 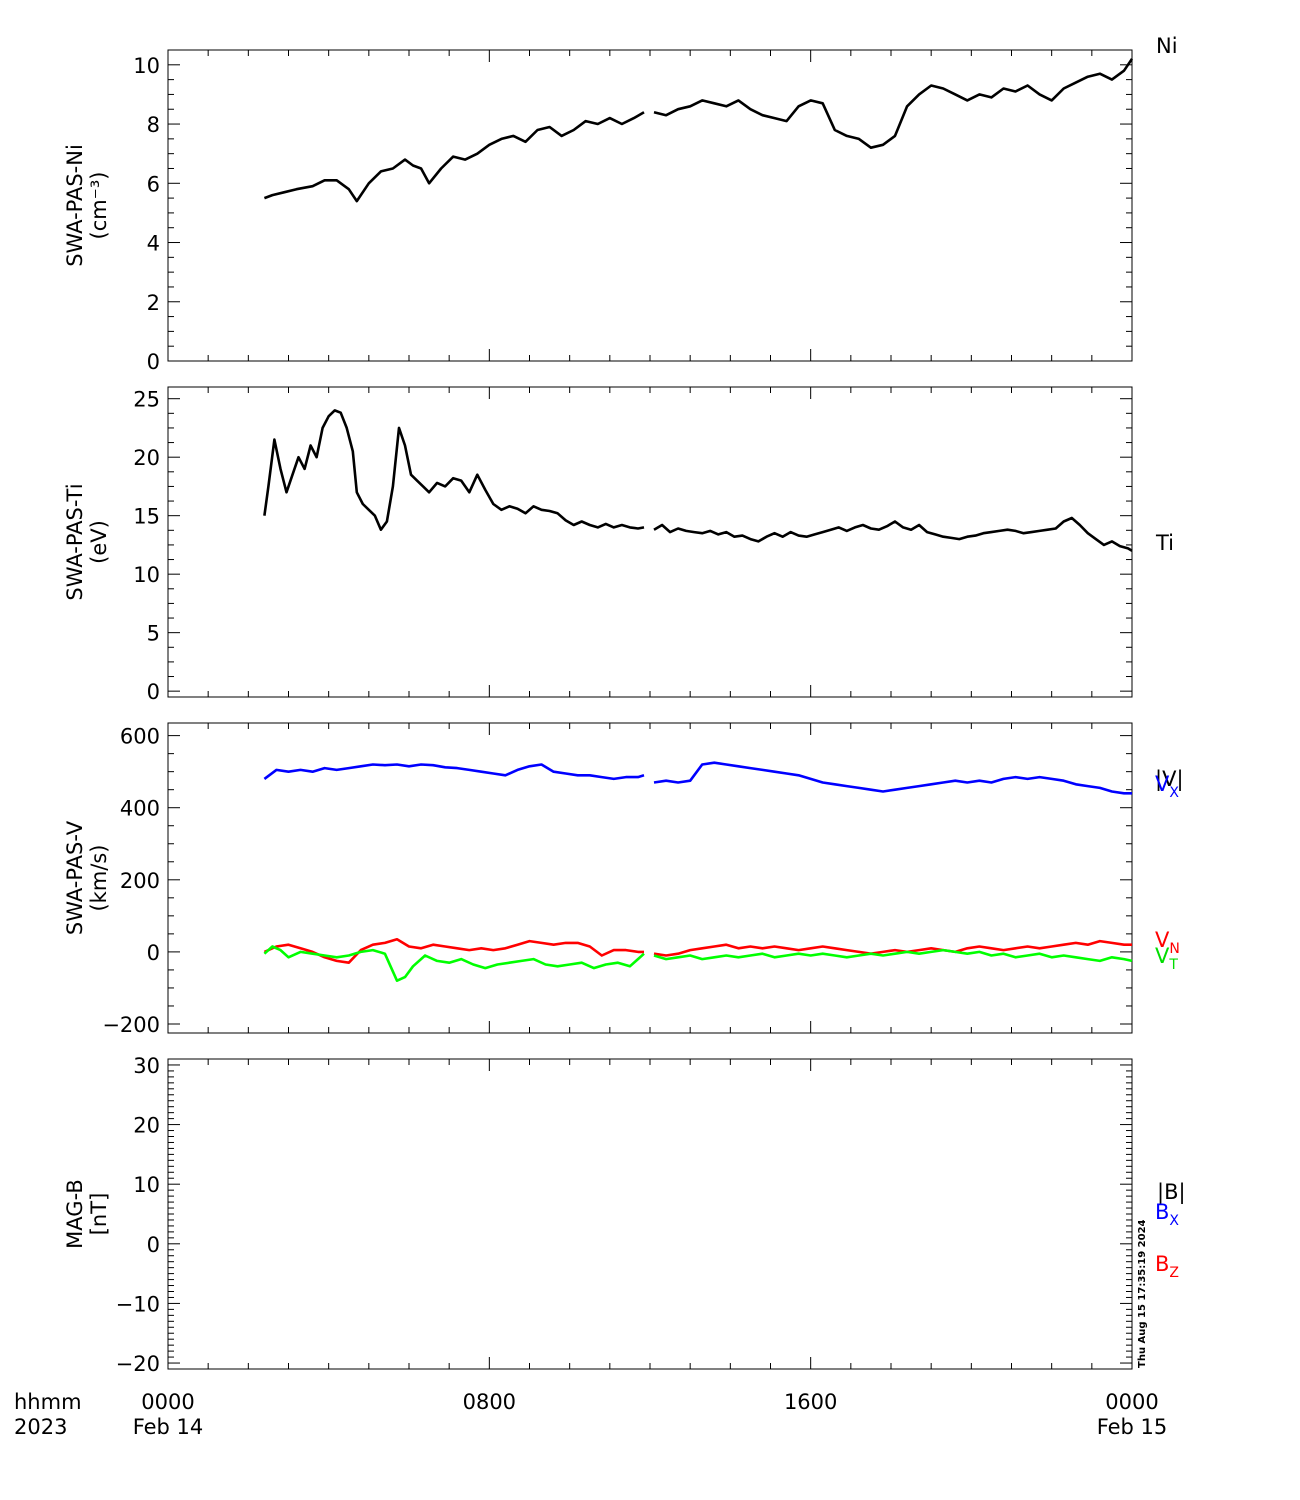 I want to click on x-tick-label-date: Feb 14, so click(x=168, y=1427).